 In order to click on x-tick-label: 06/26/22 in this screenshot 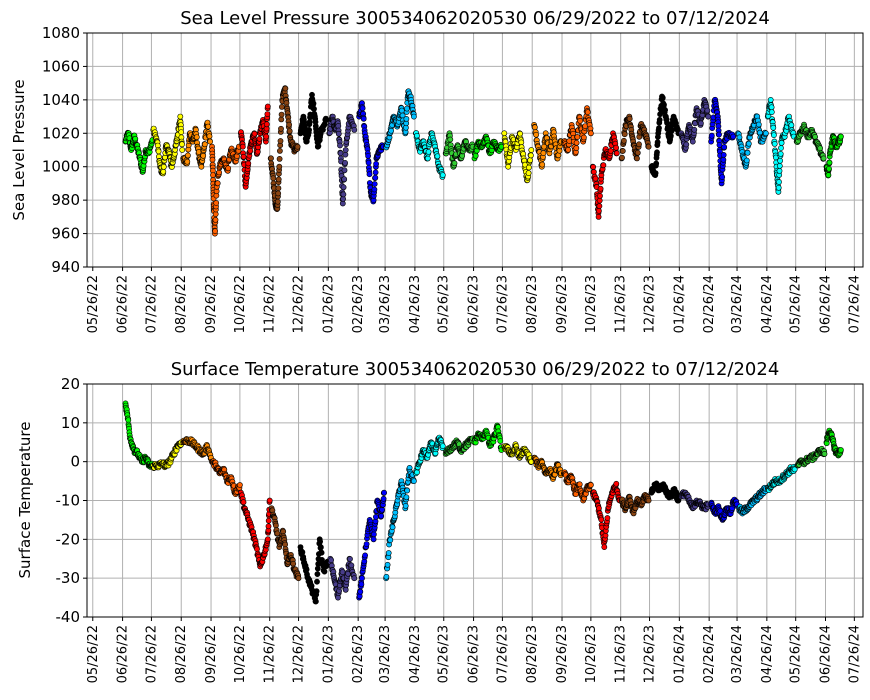, I will do `click(123, 654)`.